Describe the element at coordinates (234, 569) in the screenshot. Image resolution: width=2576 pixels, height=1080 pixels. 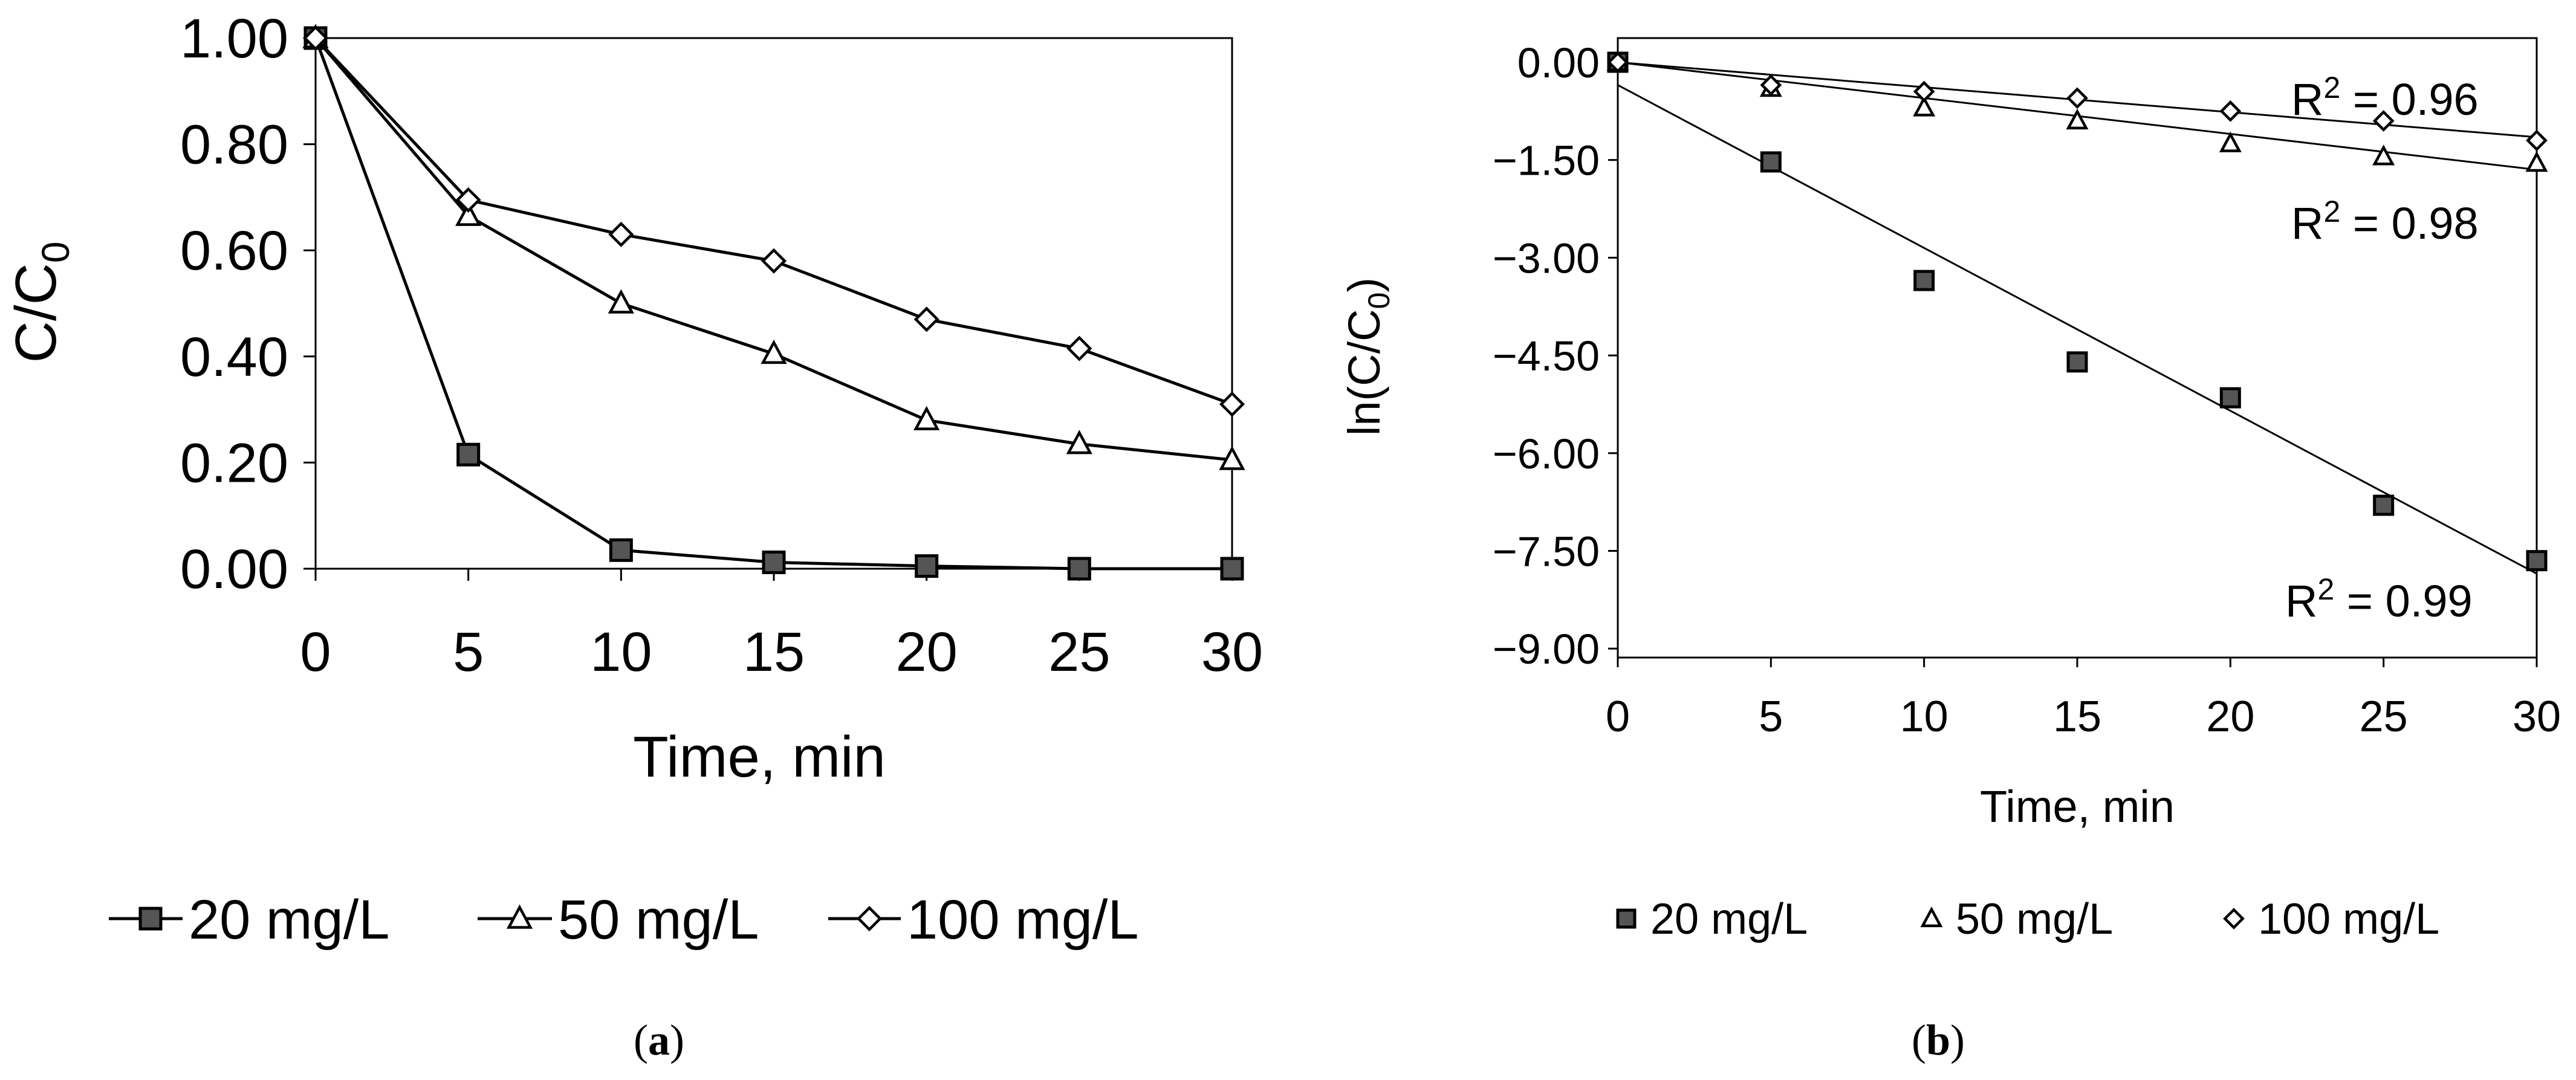
I see `panel-a-y-tick-label: 0.00` at that location.